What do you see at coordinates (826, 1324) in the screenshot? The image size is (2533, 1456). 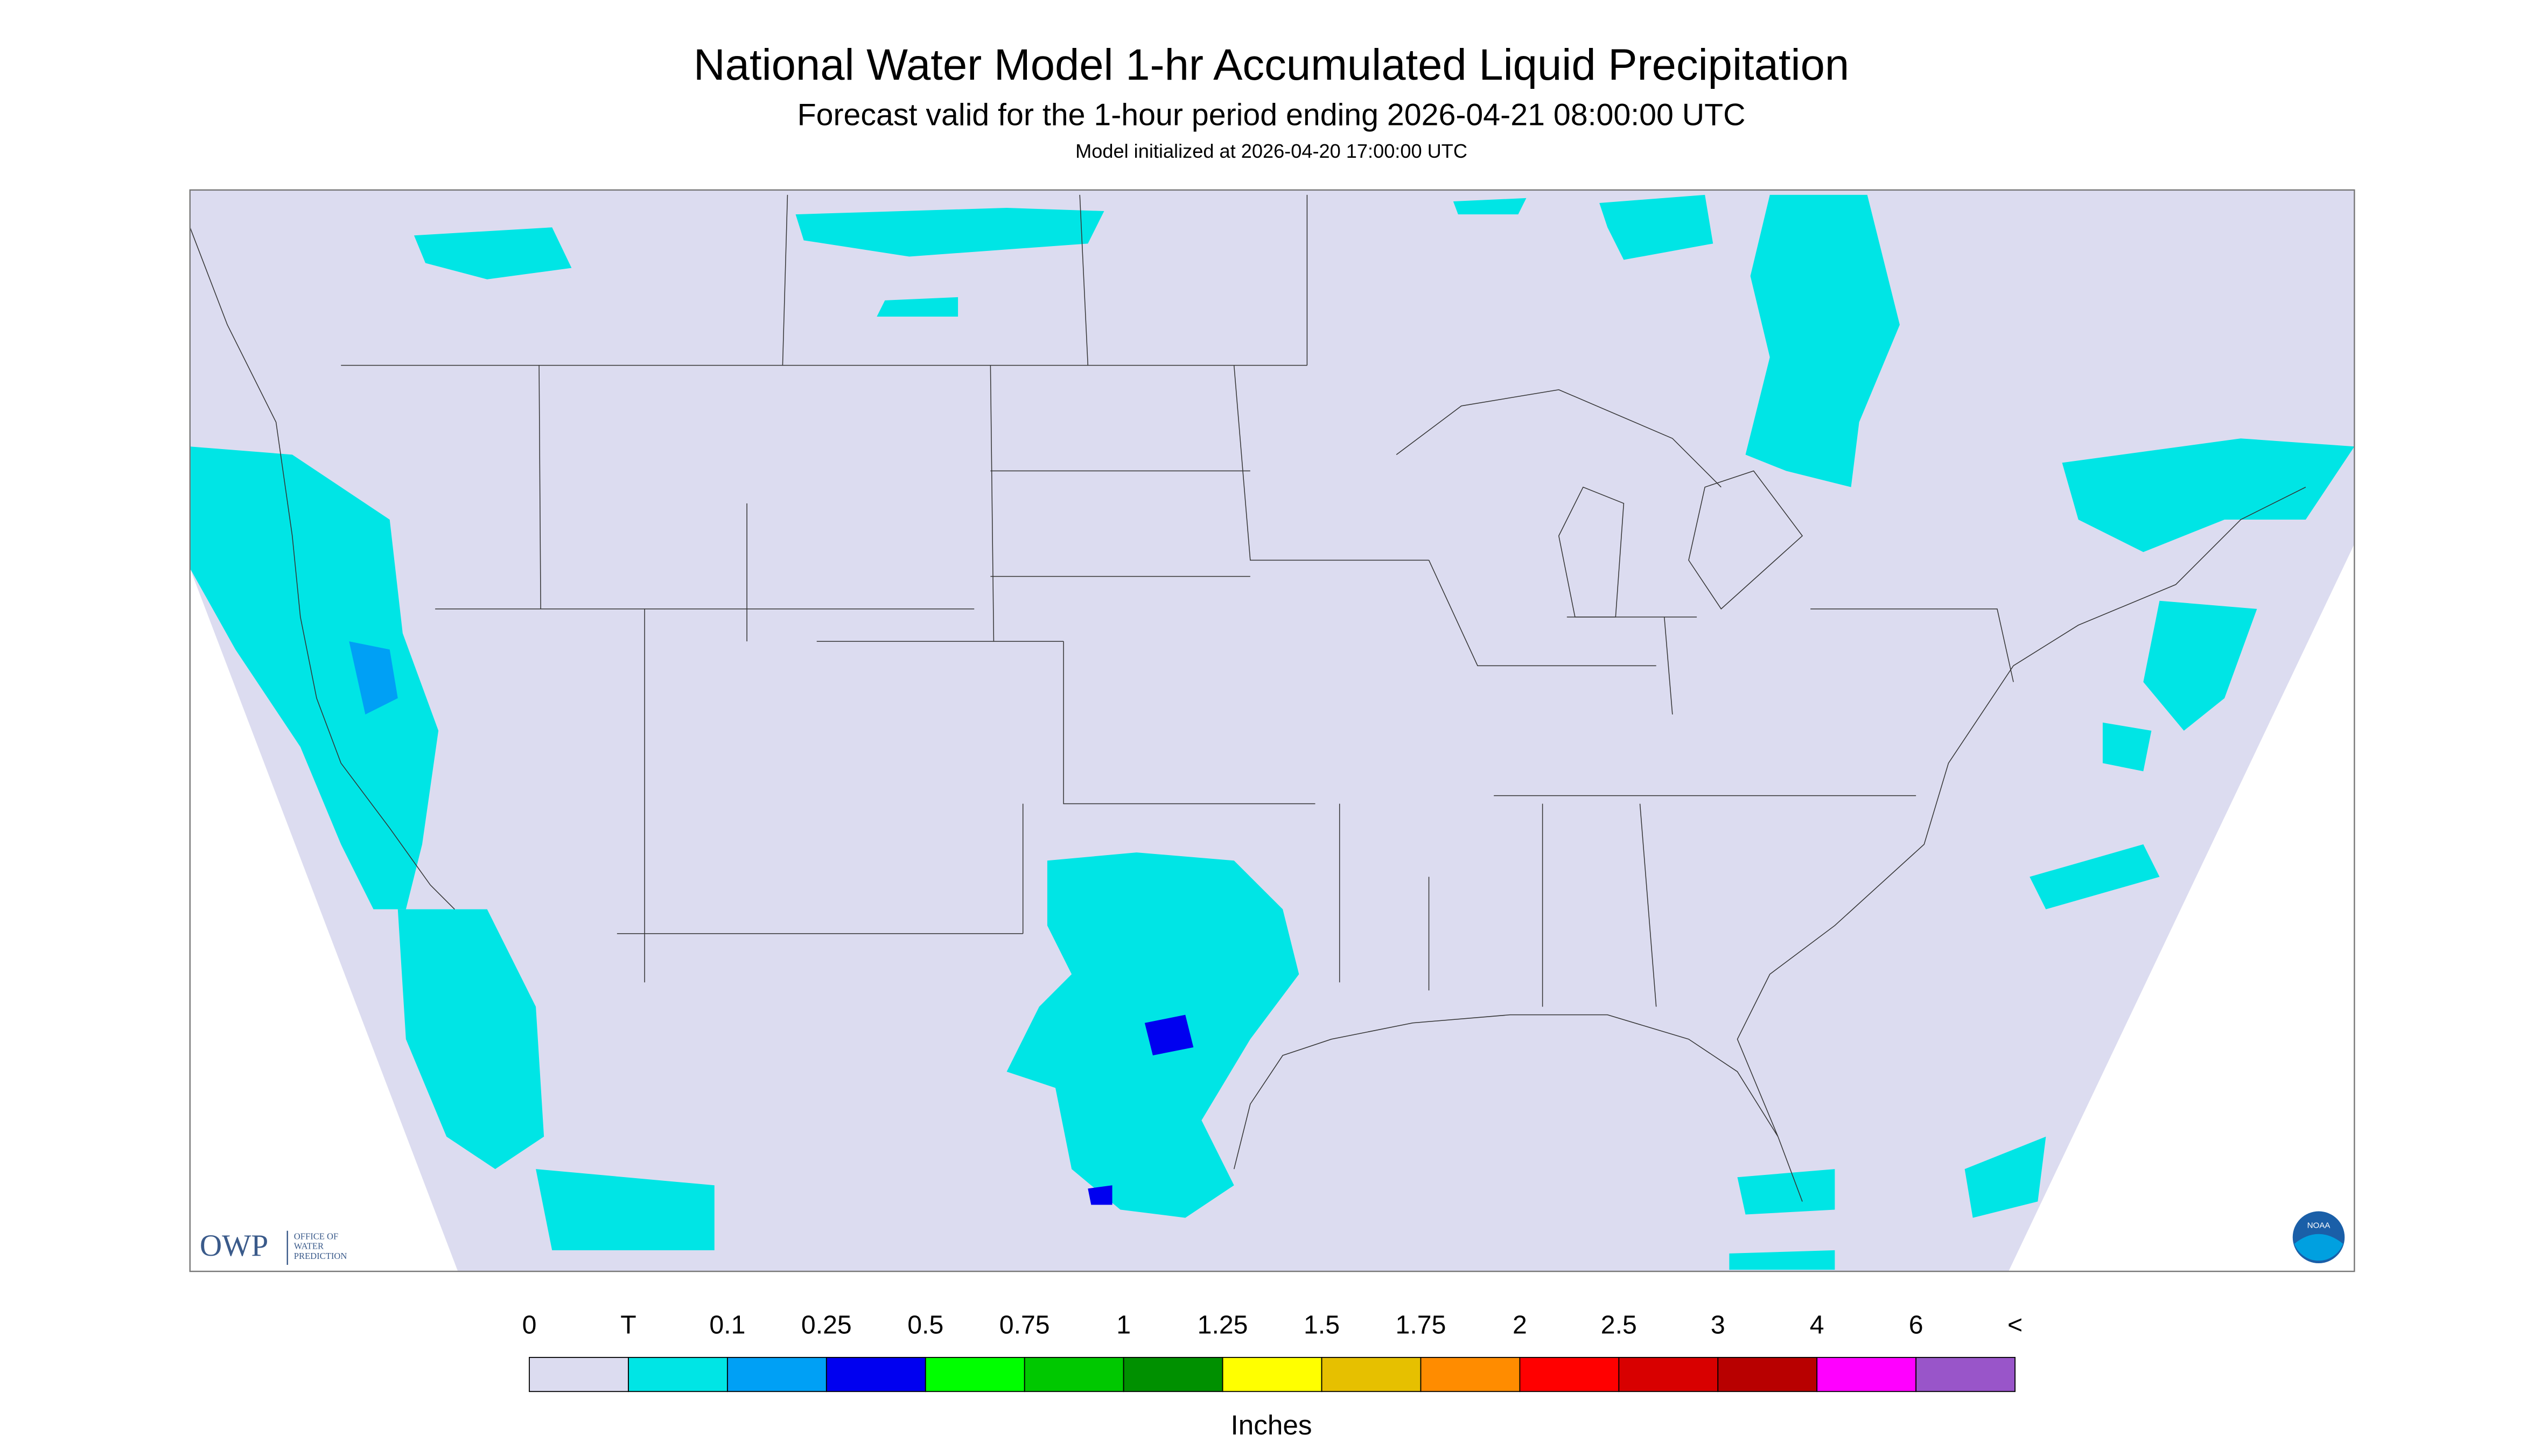 I see `legend-label: 0.25` at bounding box center [826, 1324].